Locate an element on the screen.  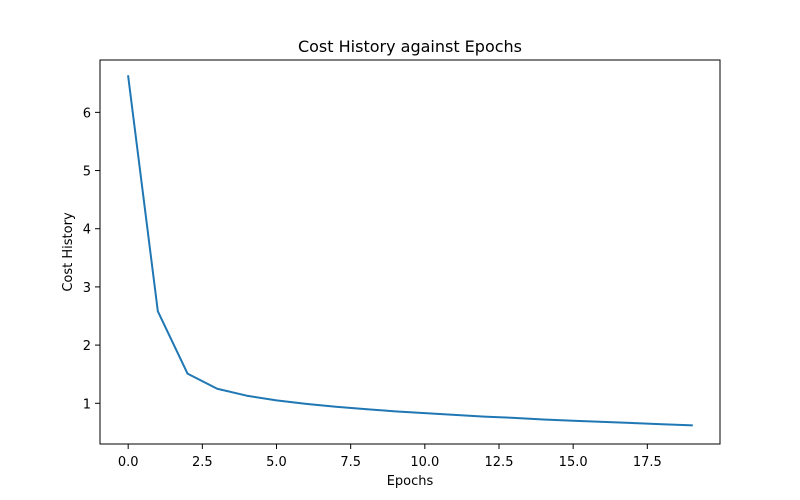
x-tick-label: 5.0 is located at coordinates (276, 462).